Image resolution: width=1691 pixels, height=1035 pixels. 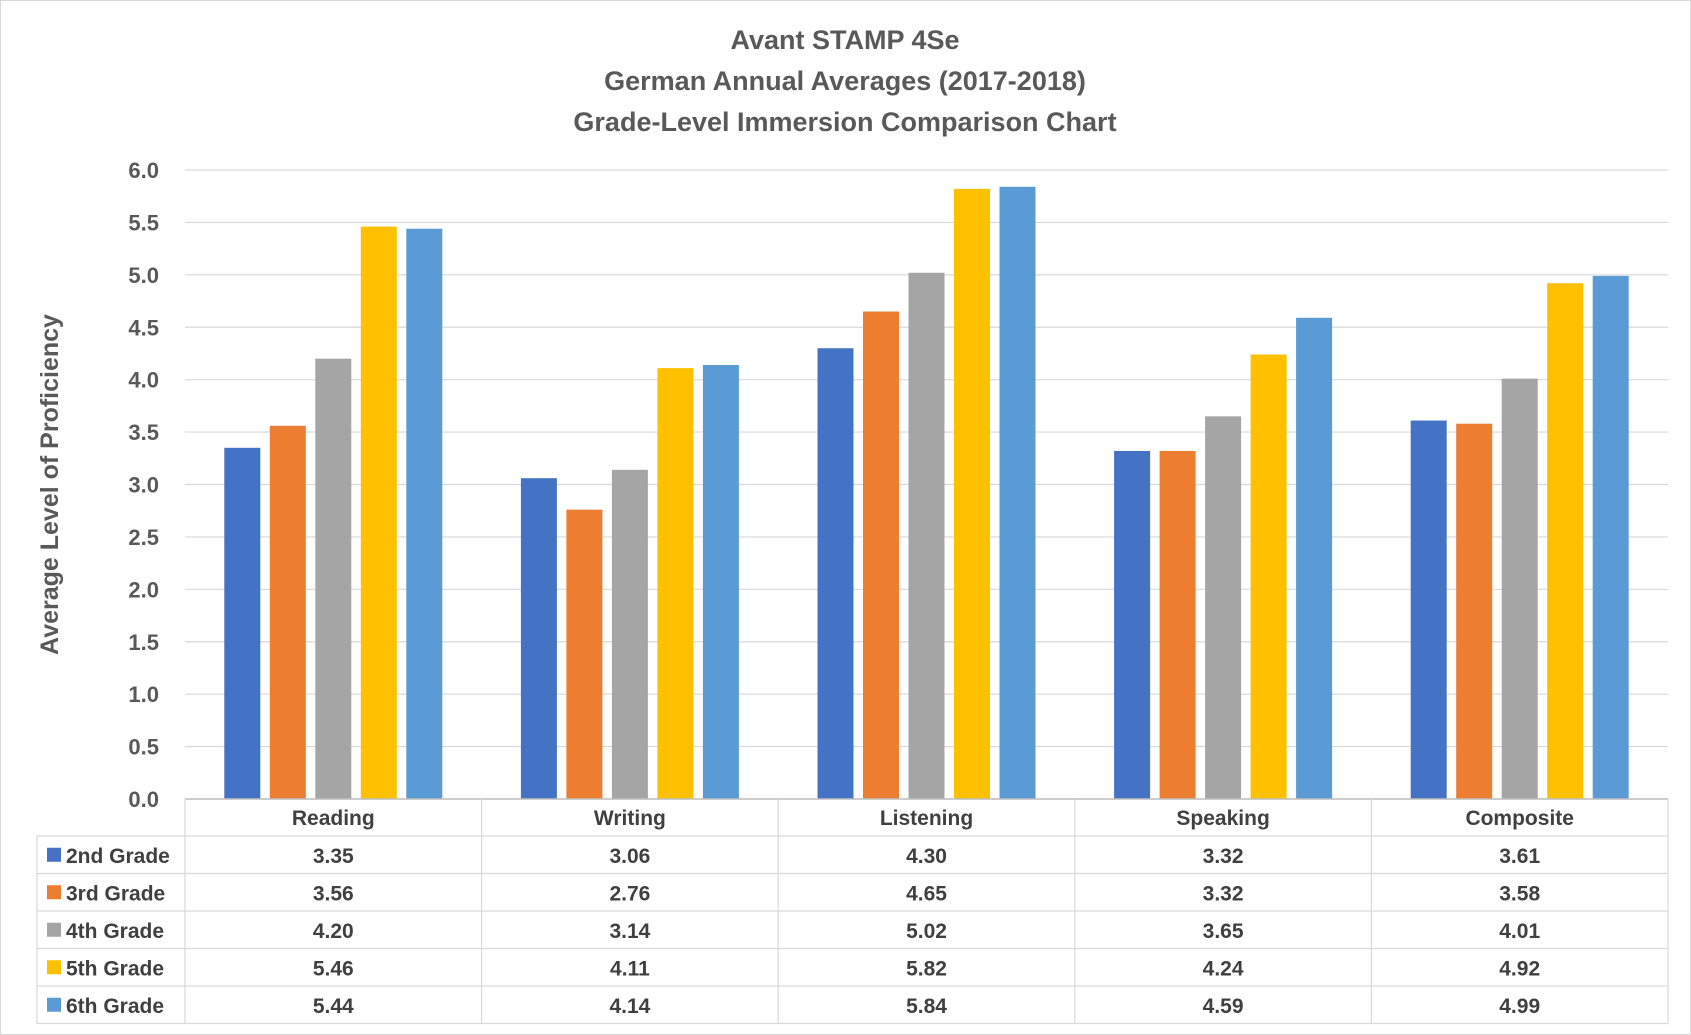 What do you see at coordinates (629, 1006) in the screenshot?
I see `data-label-6th-grade-writing: 4.14` at bounding box center [629, 1006].